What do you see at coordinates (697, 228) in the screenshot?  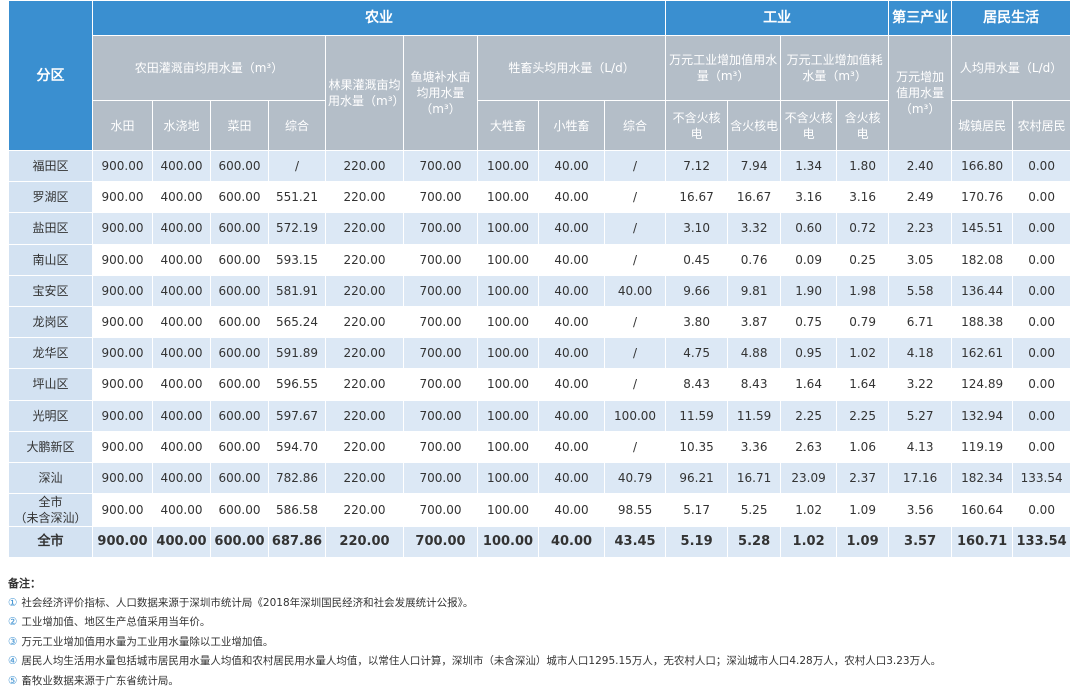 I see `value-cell: 3.10` at bounding box center [697, 228].